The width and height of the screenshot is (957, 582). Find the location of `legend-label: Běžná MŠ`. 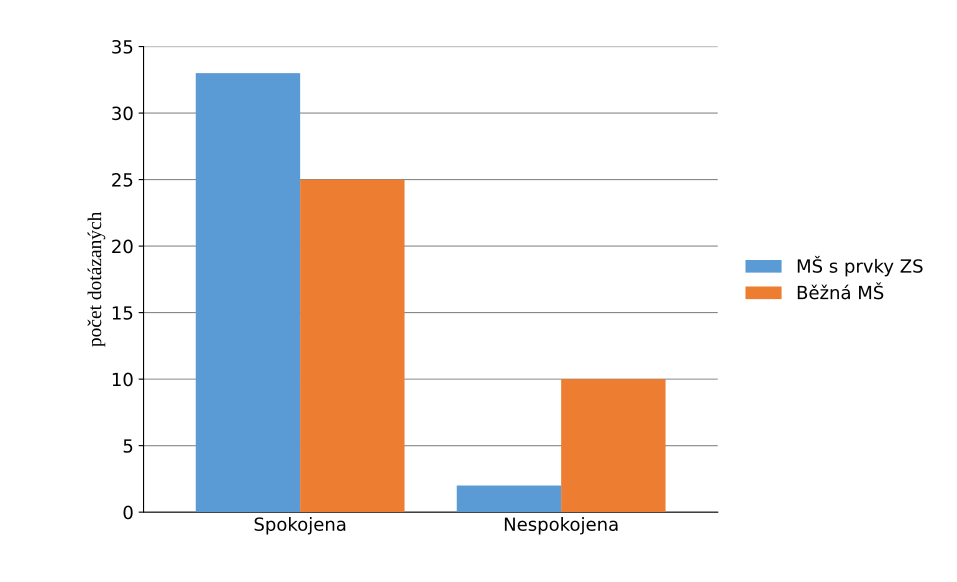

legend-label: Běžná MŠ is located at coordinates (841, 291).